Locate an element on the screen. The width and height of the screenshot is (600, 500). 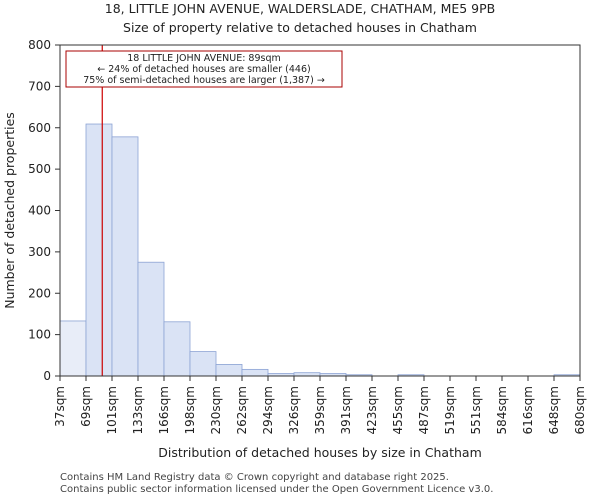
bar-230sqm is located at coordinates (229, 370).